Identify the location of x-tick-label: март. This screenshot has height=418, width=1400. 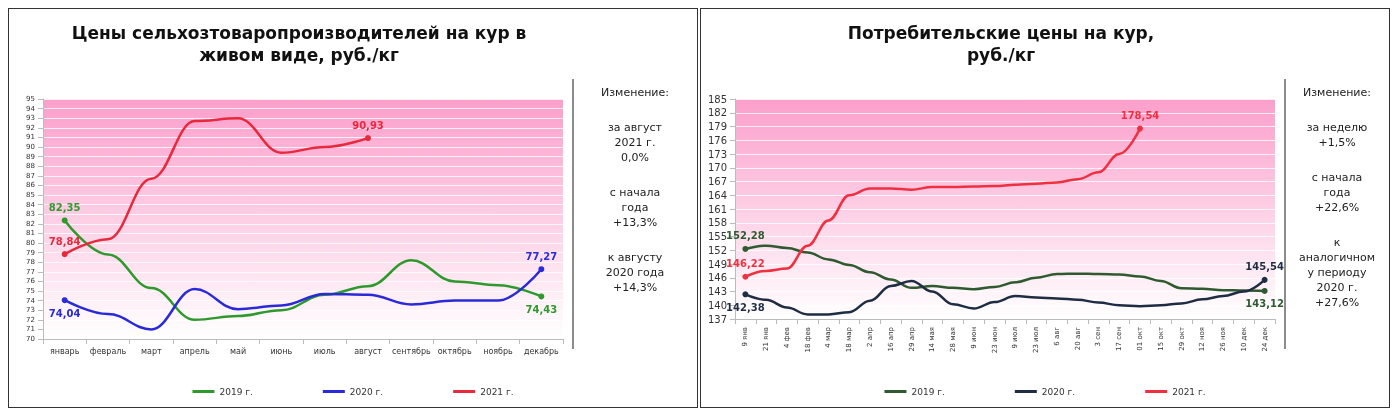
(151, 351).